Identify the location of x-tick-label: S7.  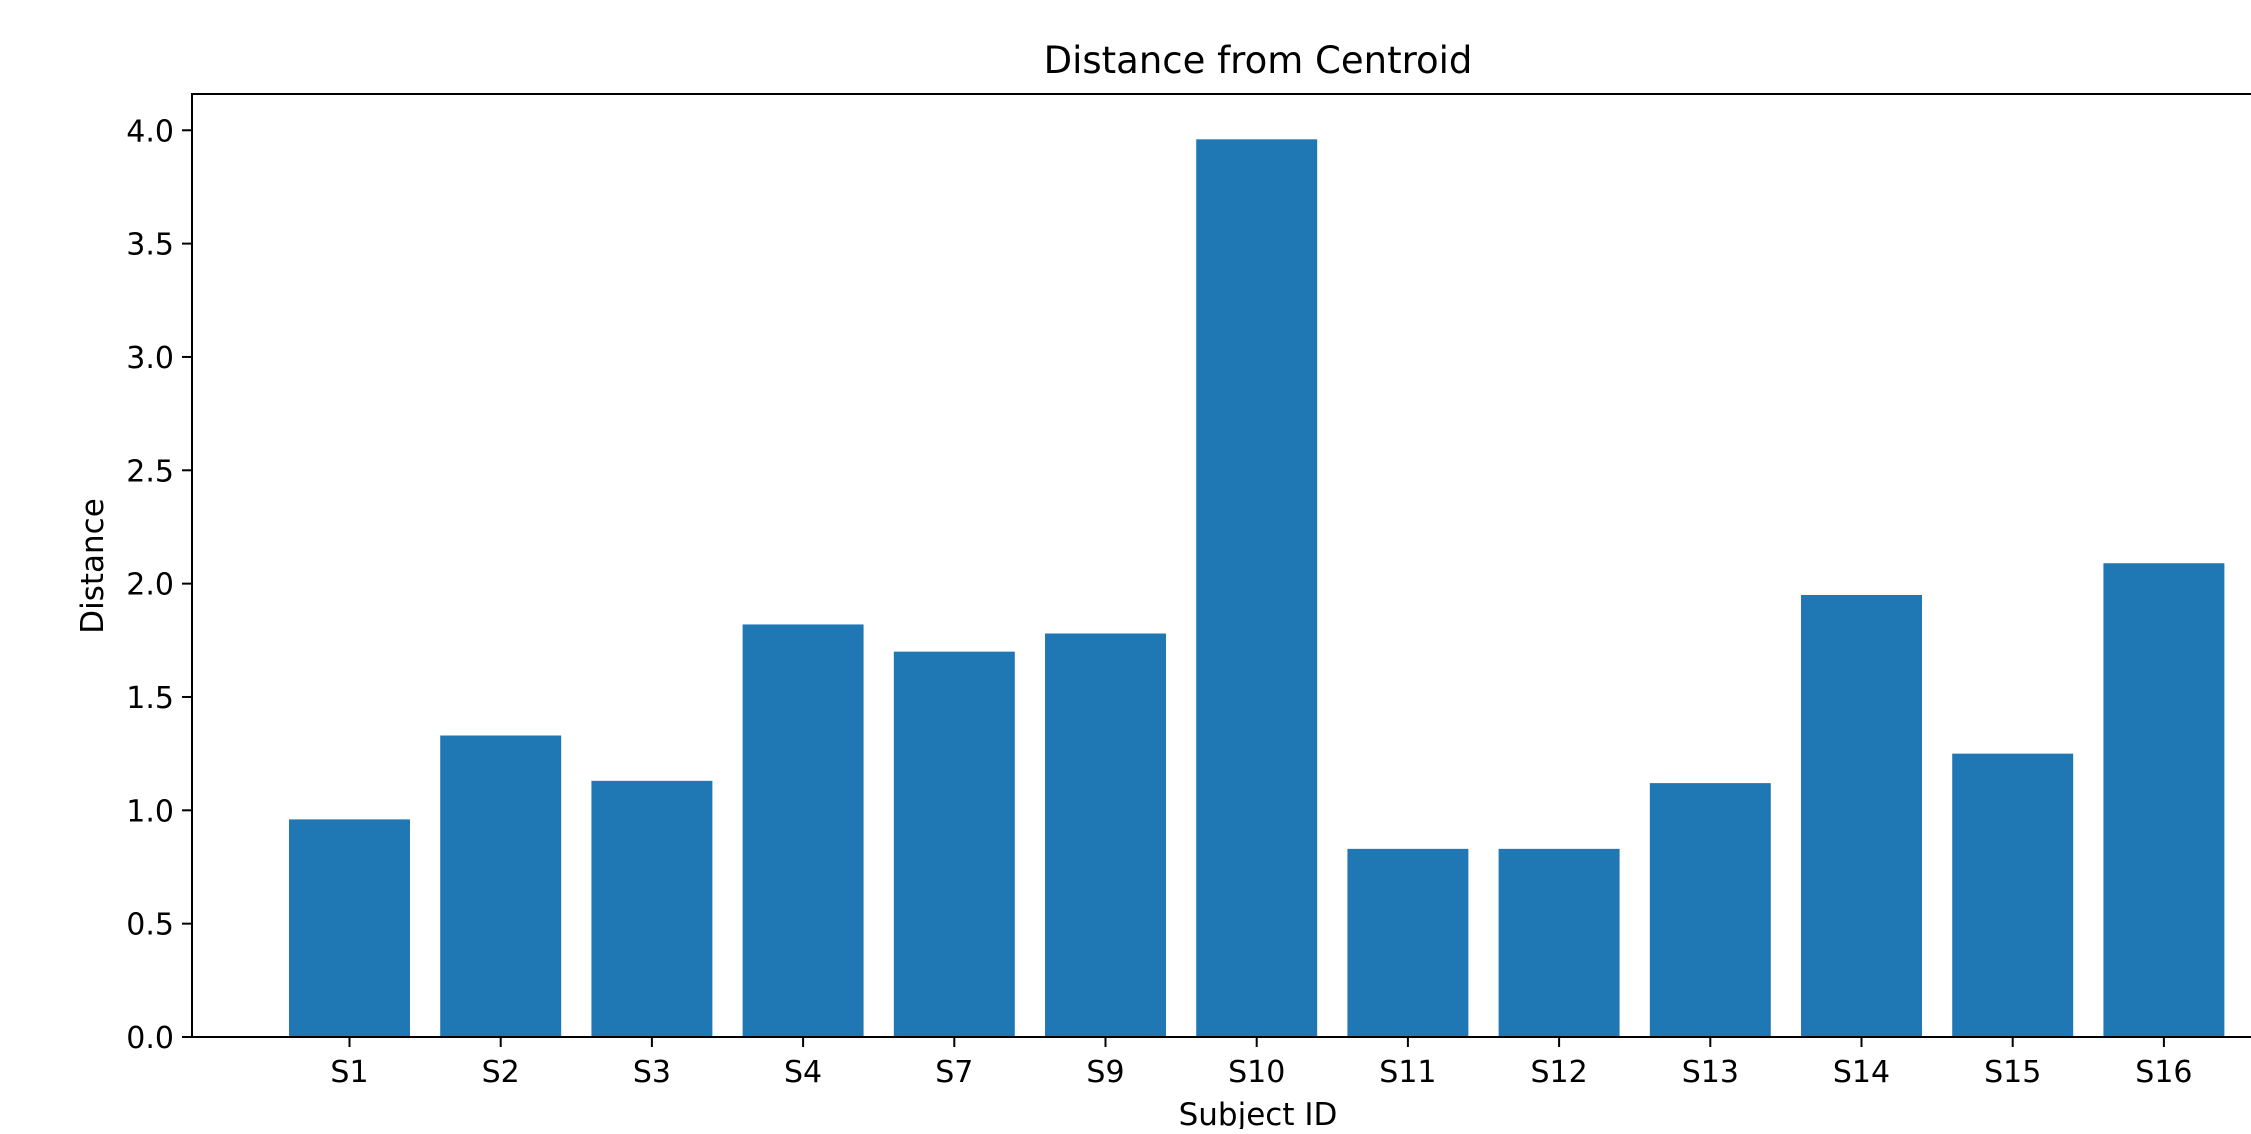
(954, 1072).